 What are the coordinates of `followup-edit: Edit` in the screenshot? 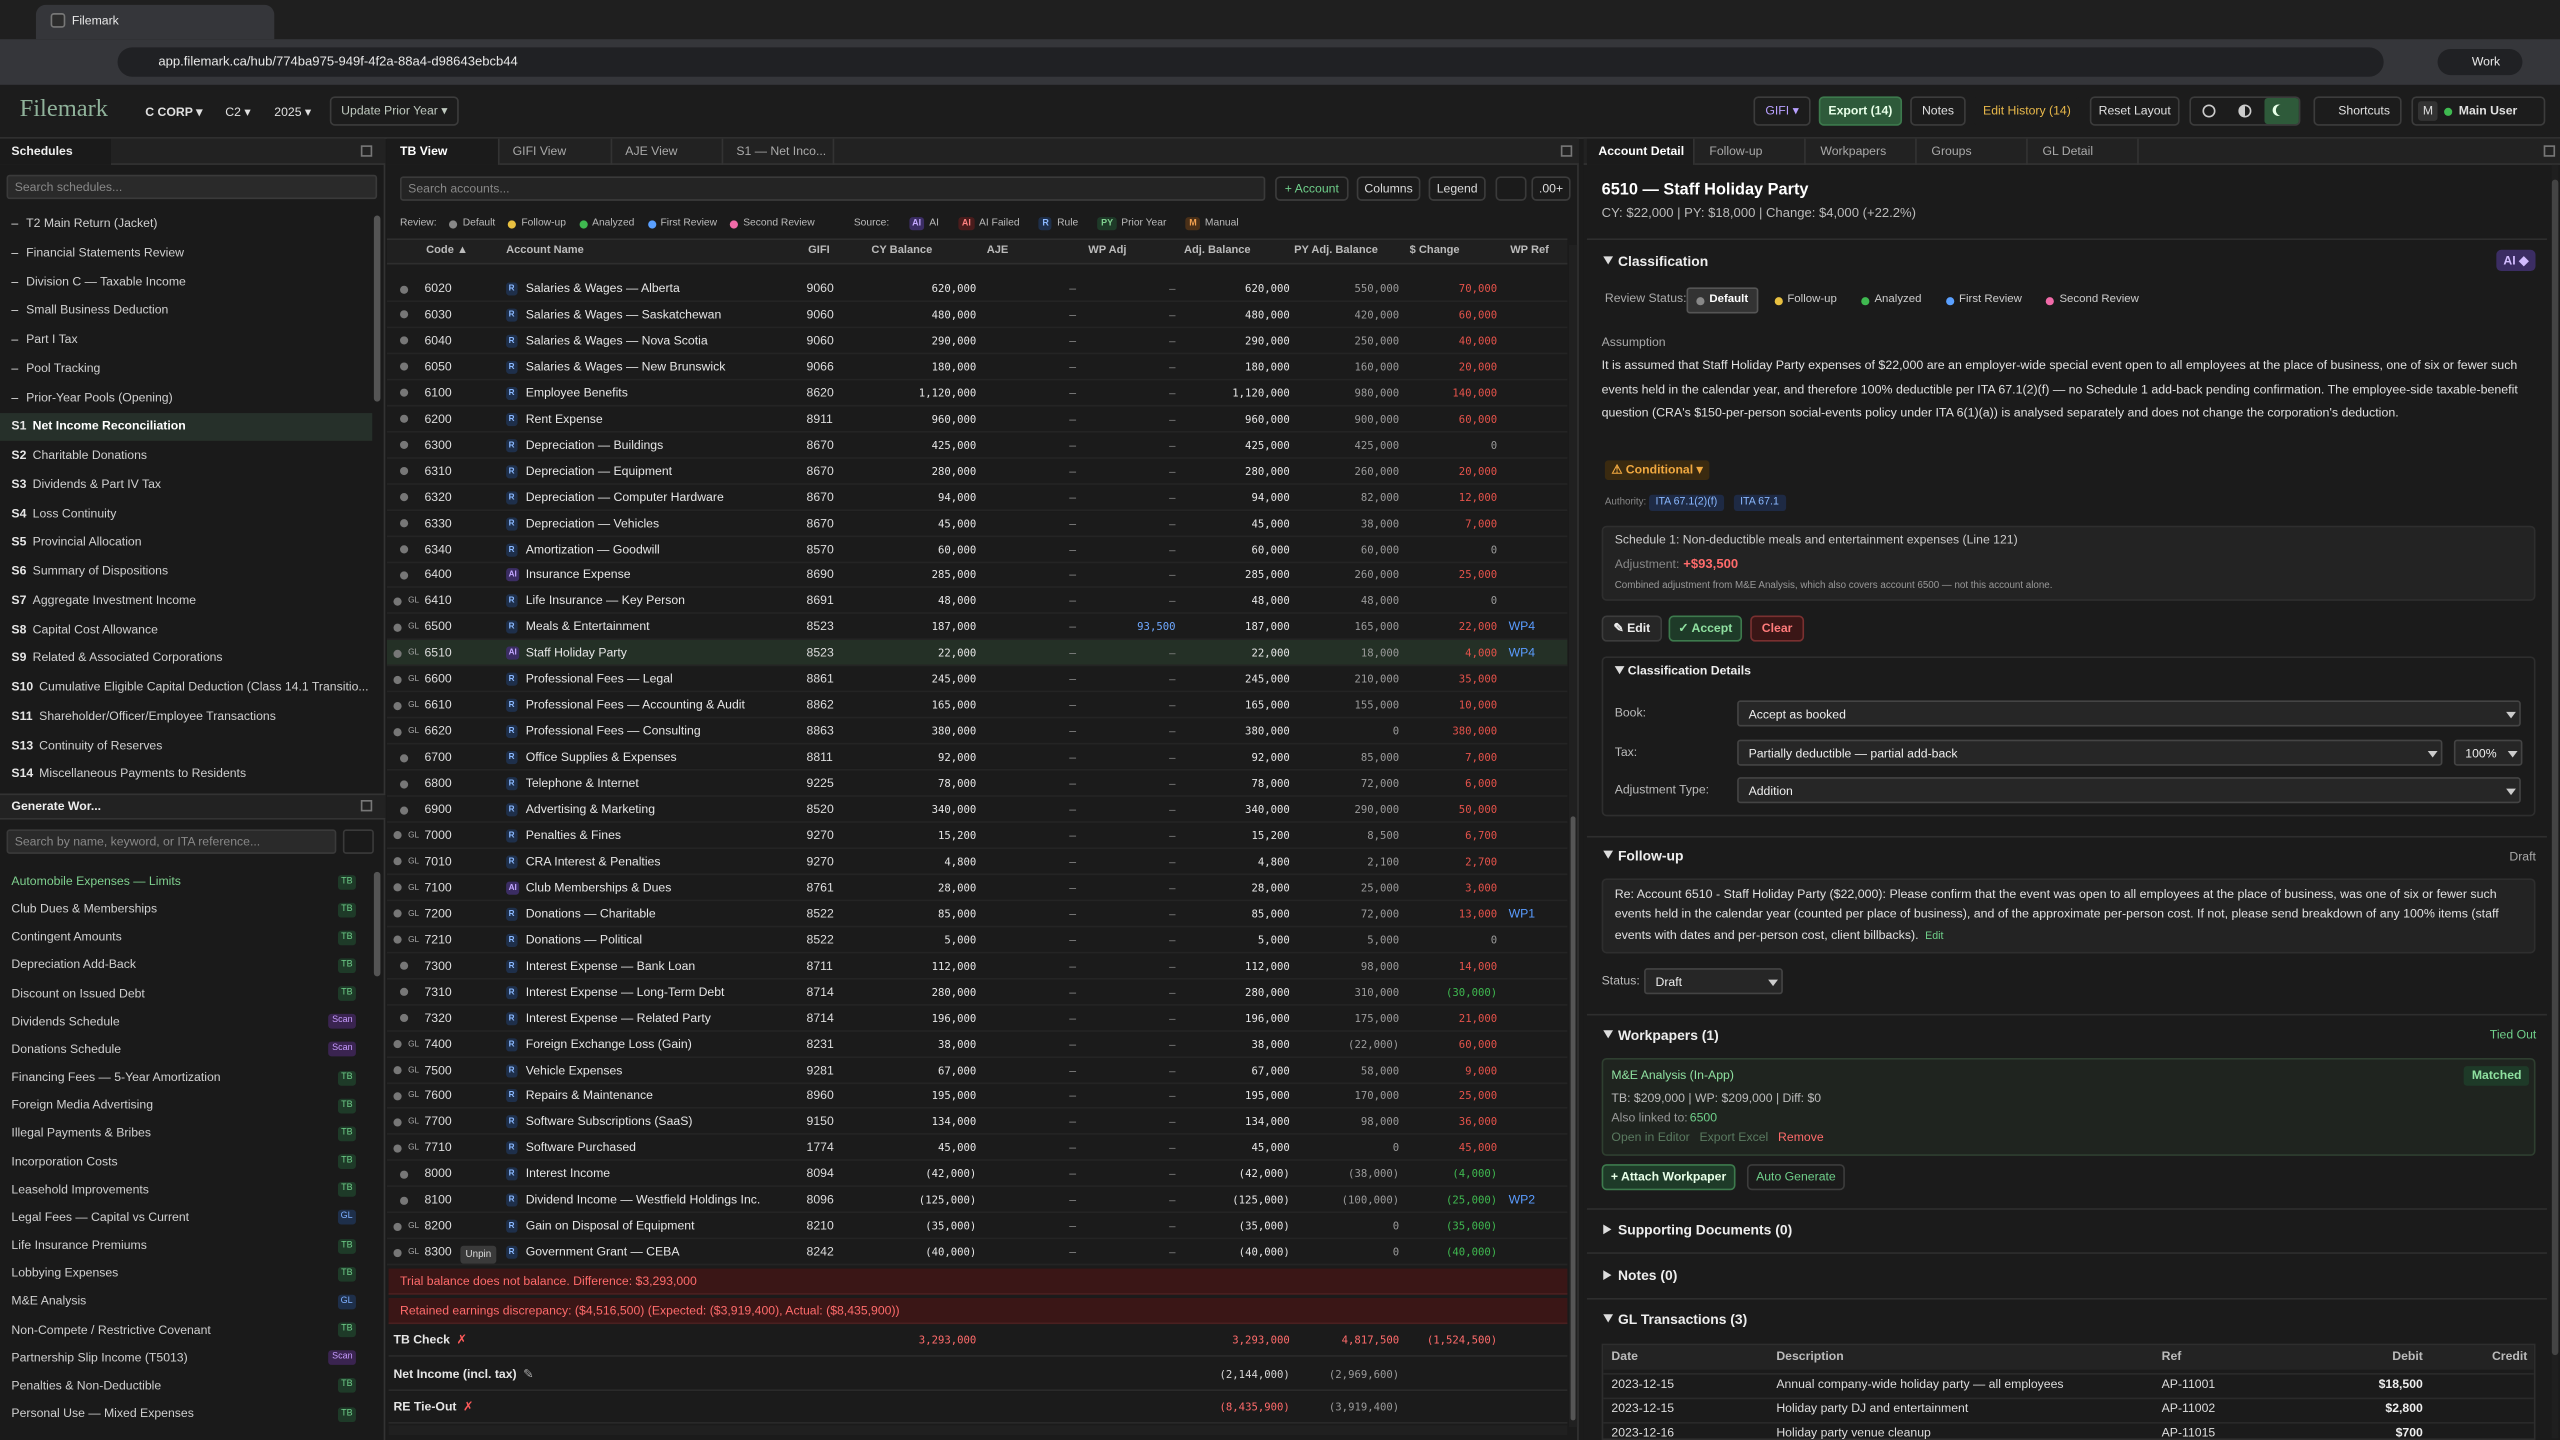 It's located at (1934, 936).